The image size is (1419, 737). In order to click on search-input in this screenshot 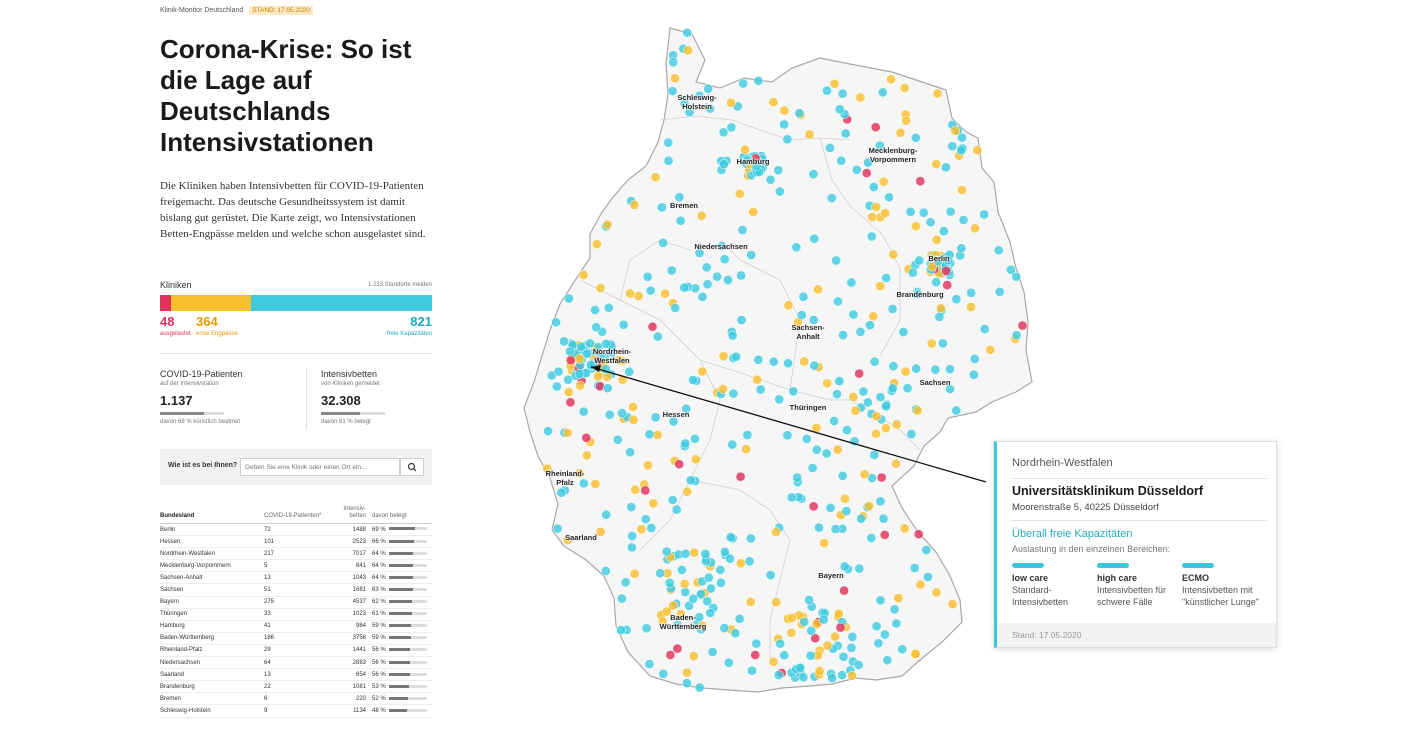, I will do `click(320, 467)`.